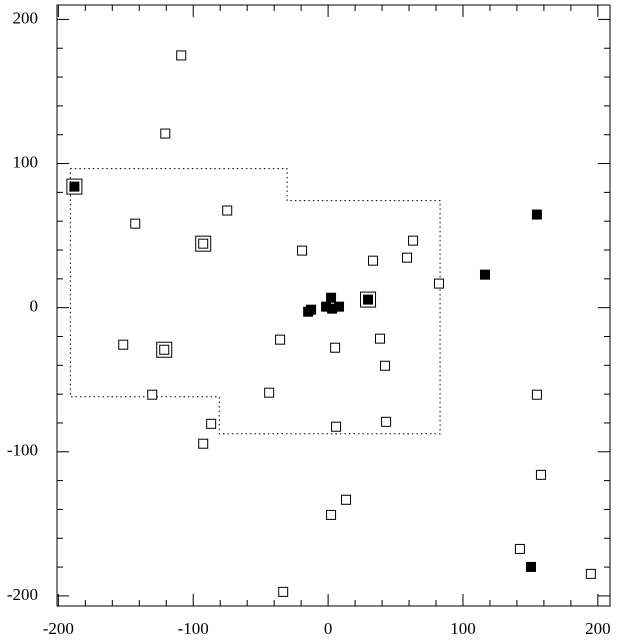  Describe the element at coordinates (58, 628) in the screenshot. I see `x-tick-label: -200` at that location.